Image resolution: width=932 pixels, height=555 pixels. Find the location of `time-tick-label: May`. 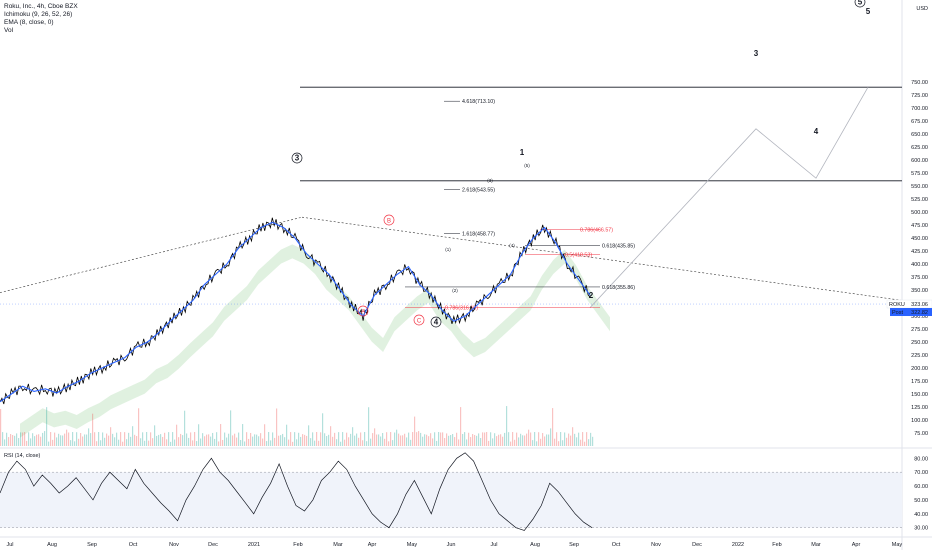

time-tick-label: May is located at coordinates (897, 545).